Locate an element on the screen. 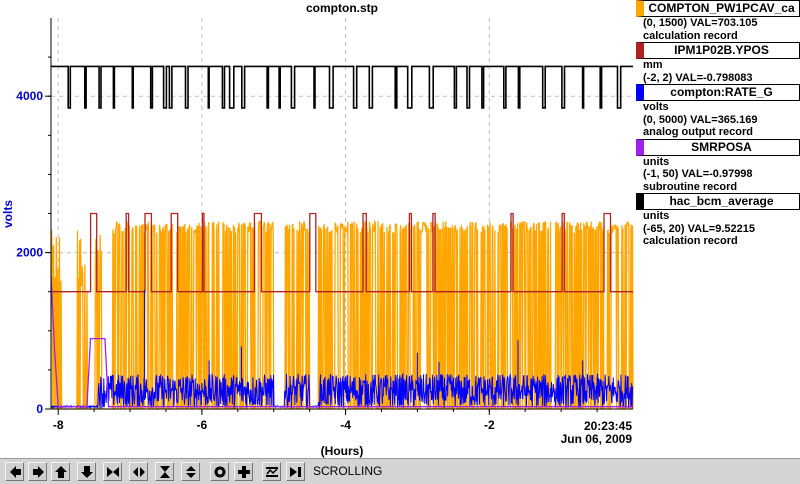 The width and height of the screenshot is (800, 484). pan-down-button is located at coordinates (86, 471).